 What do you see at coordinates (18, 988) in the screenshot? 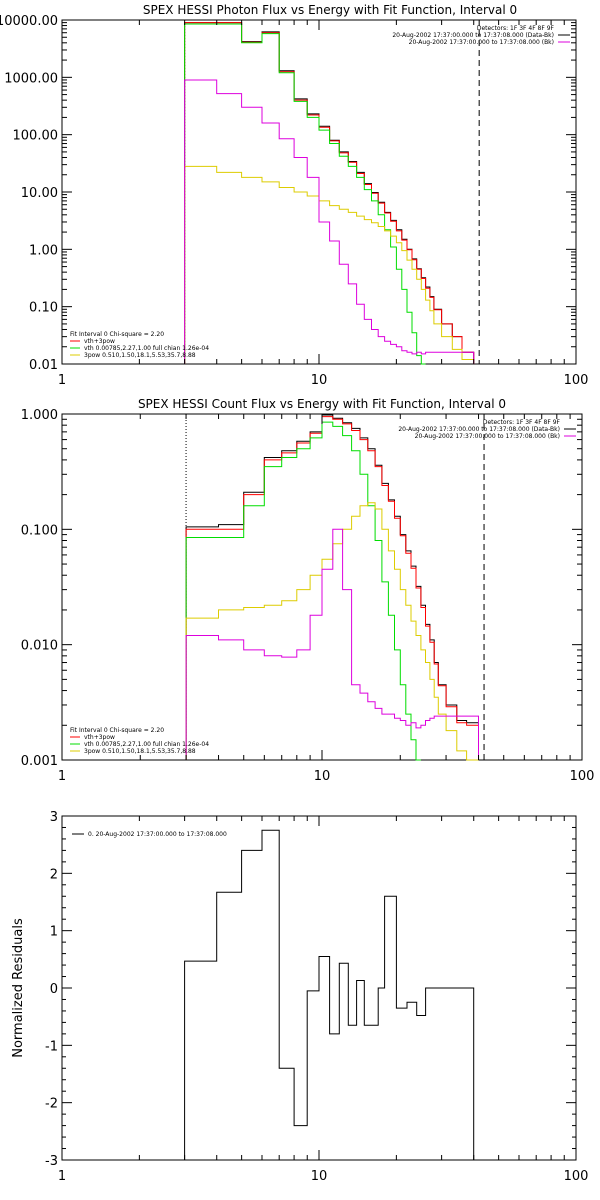
I see `residuals-y-axis-label: Normalized Residuals` at bounding box center [18, 988].